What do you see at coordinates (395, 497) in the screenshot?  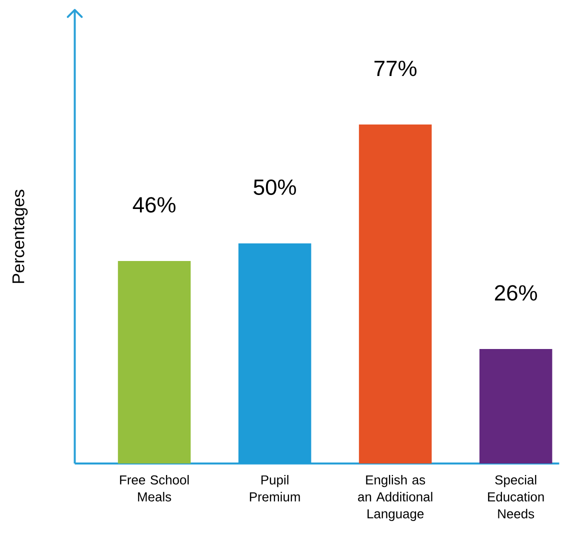 I see `x-tick-label: English as an Additional Language` at bounding box center [395, 497].